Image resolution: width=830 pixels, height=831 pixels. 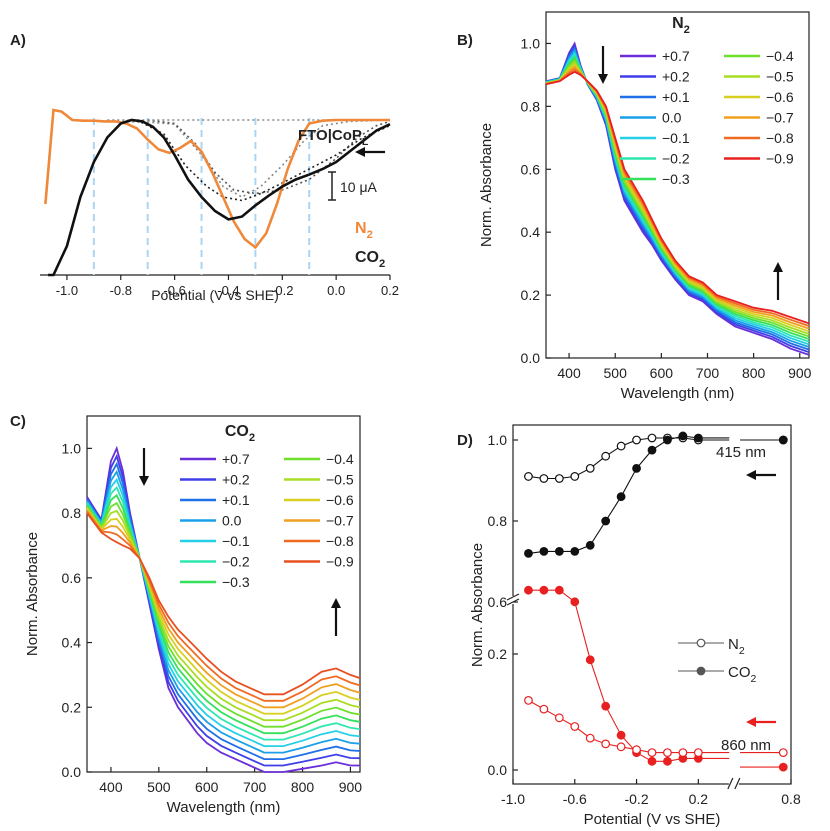 What do you see at coordinates (340, 480) in the screenshot?
I see `legend-label: −0.5` at bounding box center [340, 480].